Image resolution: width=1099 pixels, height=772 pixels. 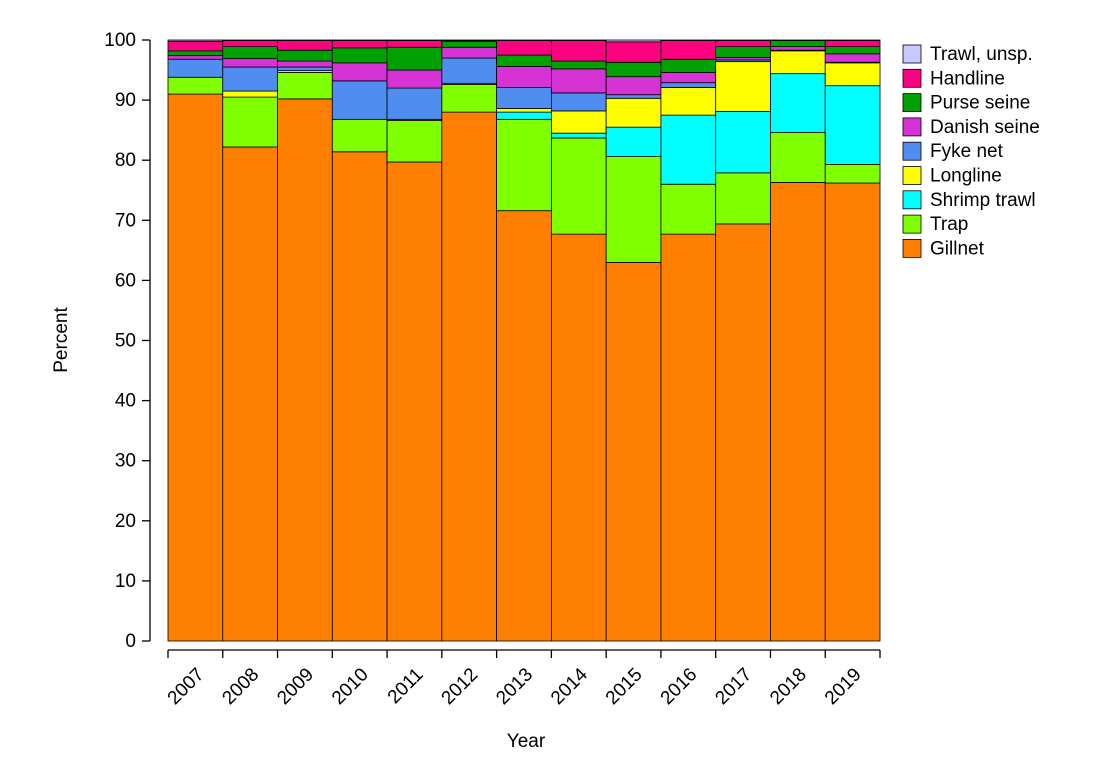 I want to click on y-tick-label: 50, so click(x=125, y=341).